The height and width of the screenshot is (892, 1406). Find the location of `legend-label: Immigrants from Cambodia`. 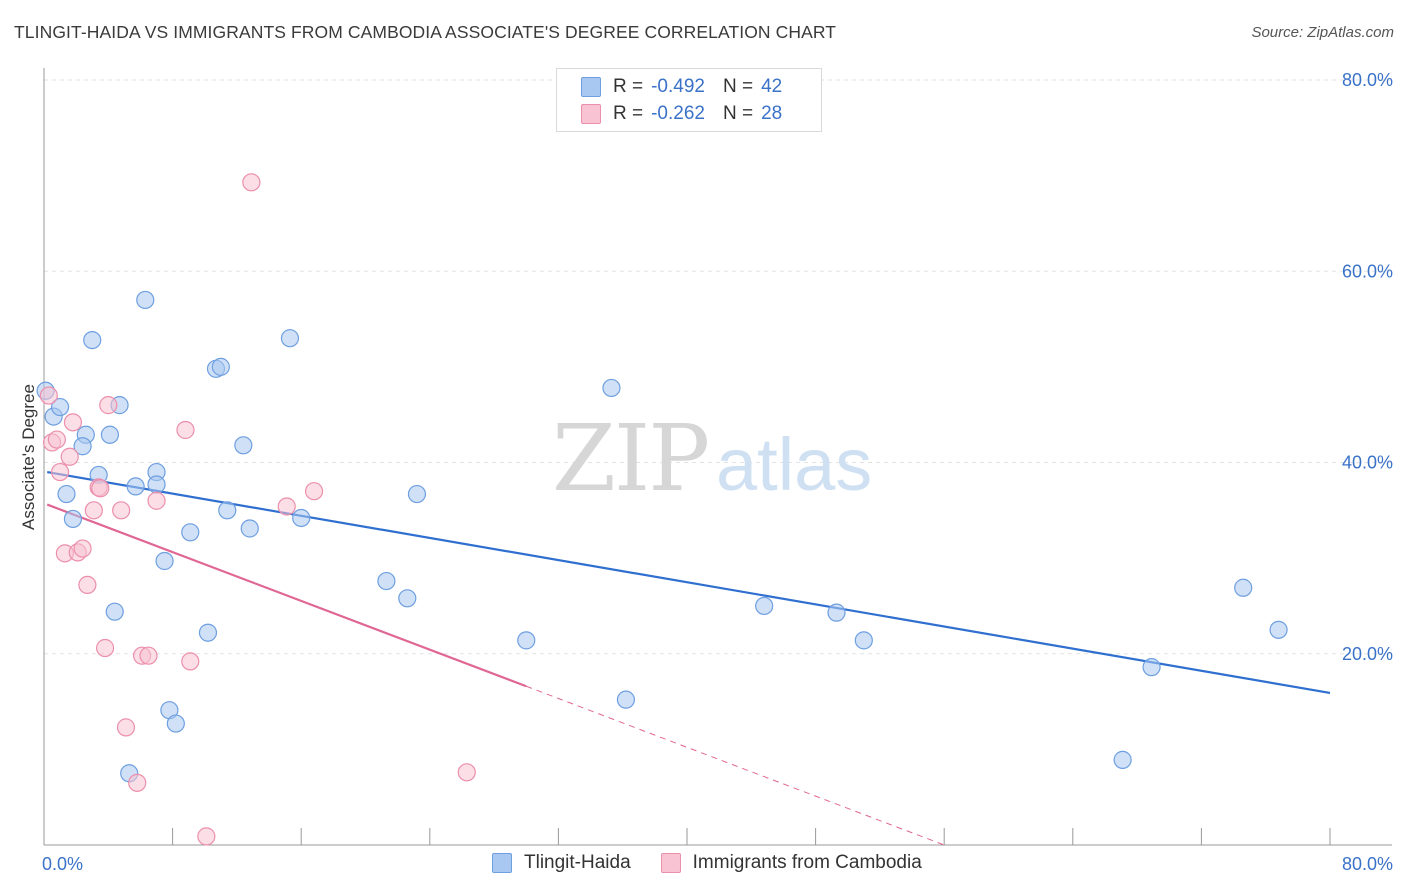

legend-label: Immigrants from Cambodia is located at coordinates (807, 862).